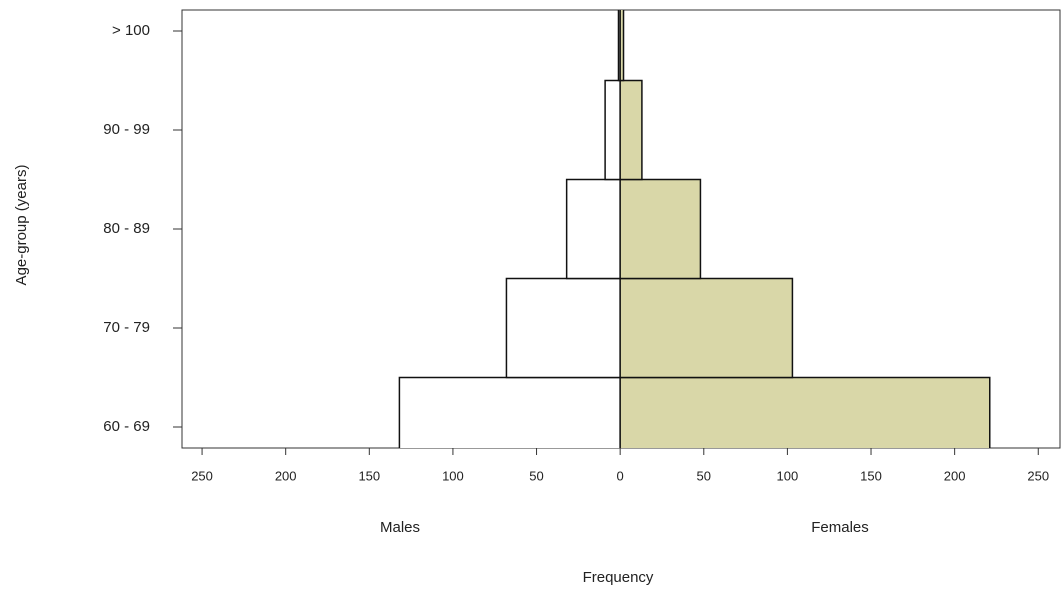 The height and width of the screenshot is (599, 1062). What do you see at coordinates (131, 30) in the screenshot?
I see `y-tick-label: > 100` at bounding box center [131, 30].